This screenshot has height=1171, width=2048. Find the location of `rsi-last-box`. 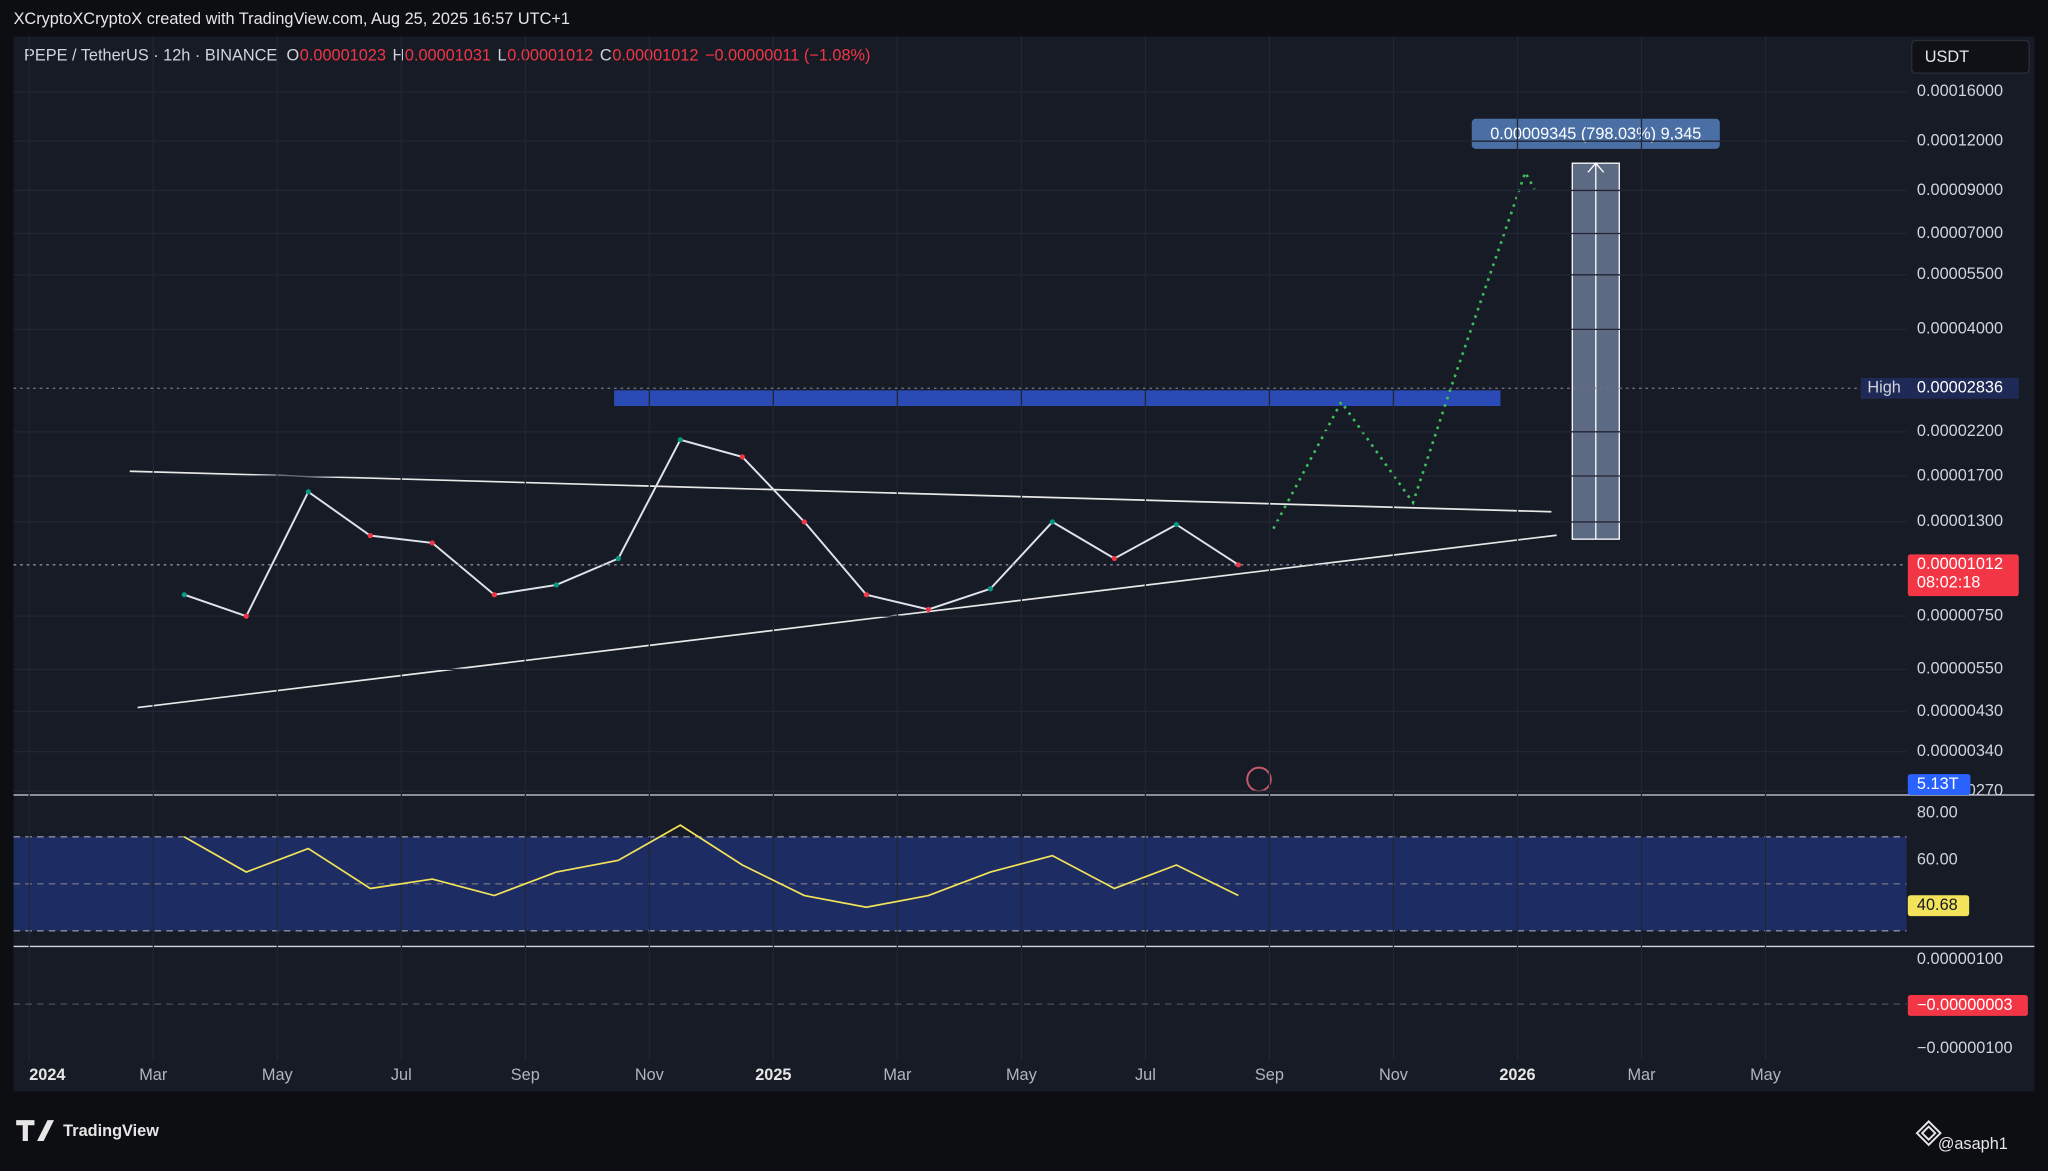

rsi-last-box is located at coordinates (1938, 906).